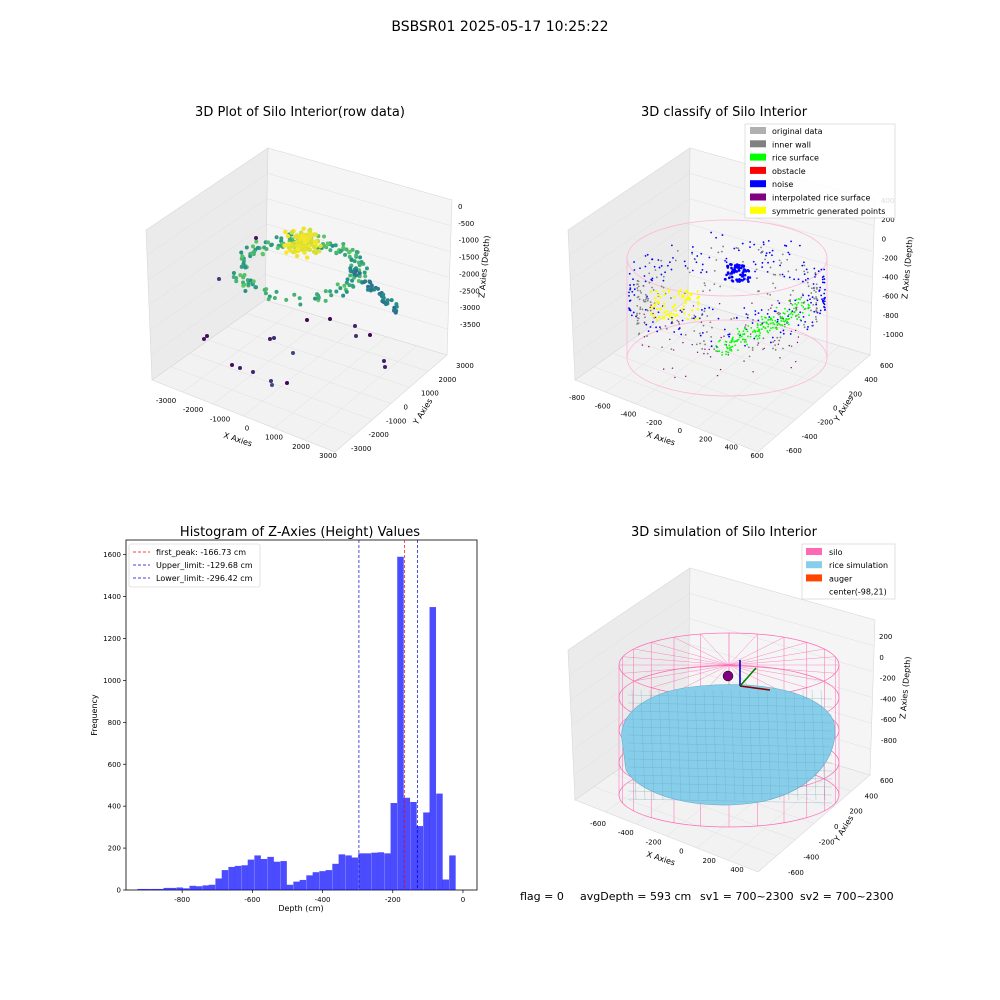 The image size is (1000, 1000). I want to click on panel2-title: 3D classify of Silo Interior, so click(724, 112).